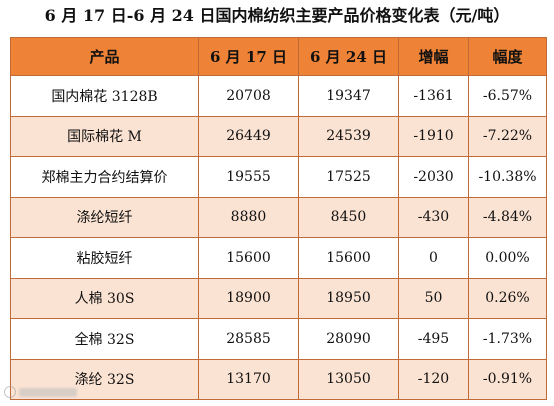 The height and width of the screenshot is (406, 554). I want to click on cell-change: -1910, so click(433, 136).